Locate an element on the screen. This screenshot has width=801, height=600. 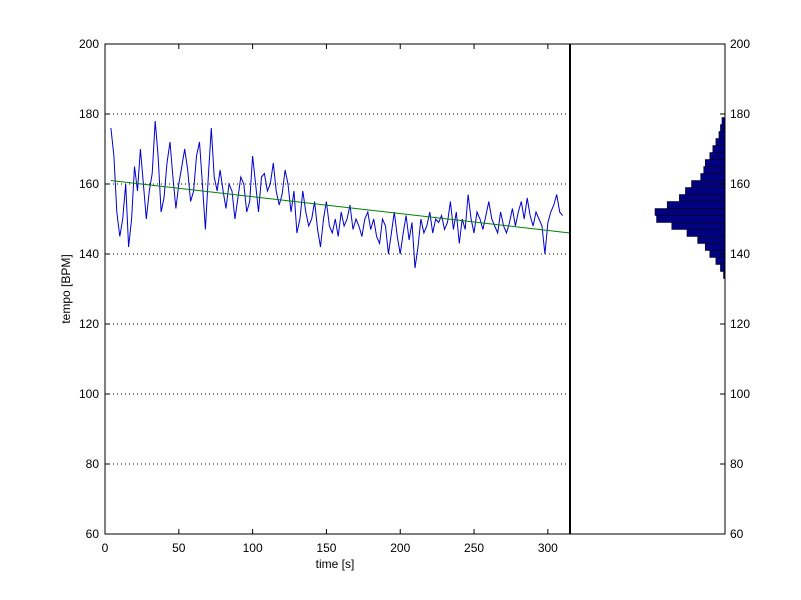
y-tick-label-right: 180 is located at coordinates (740, 114).